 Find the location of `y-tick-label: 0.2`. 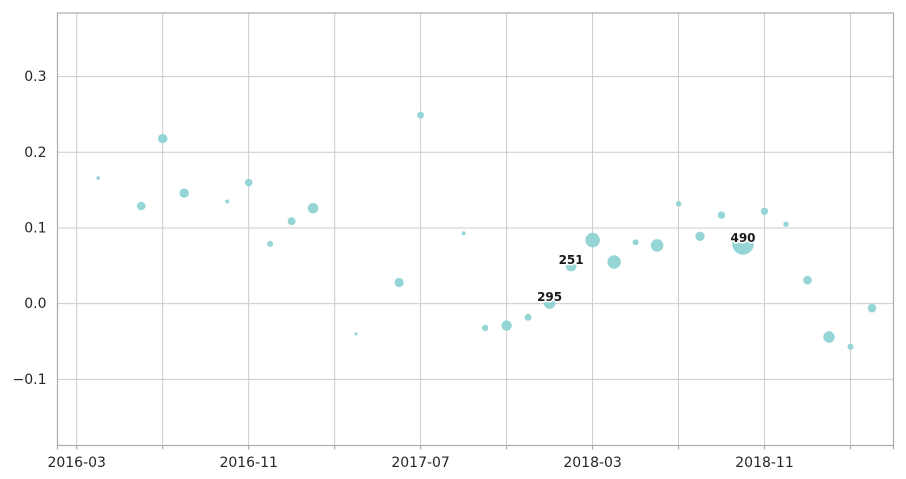

y-tick-label: 0.2 is located at coordinates (35, 153).